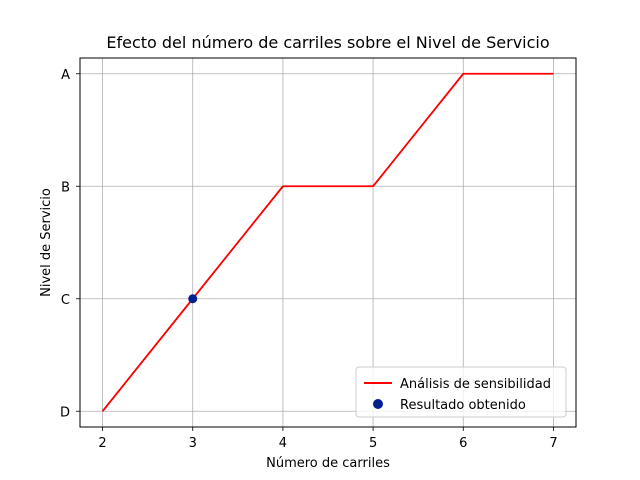  I want to click on x-tick-label: 2, so click(102, 443).